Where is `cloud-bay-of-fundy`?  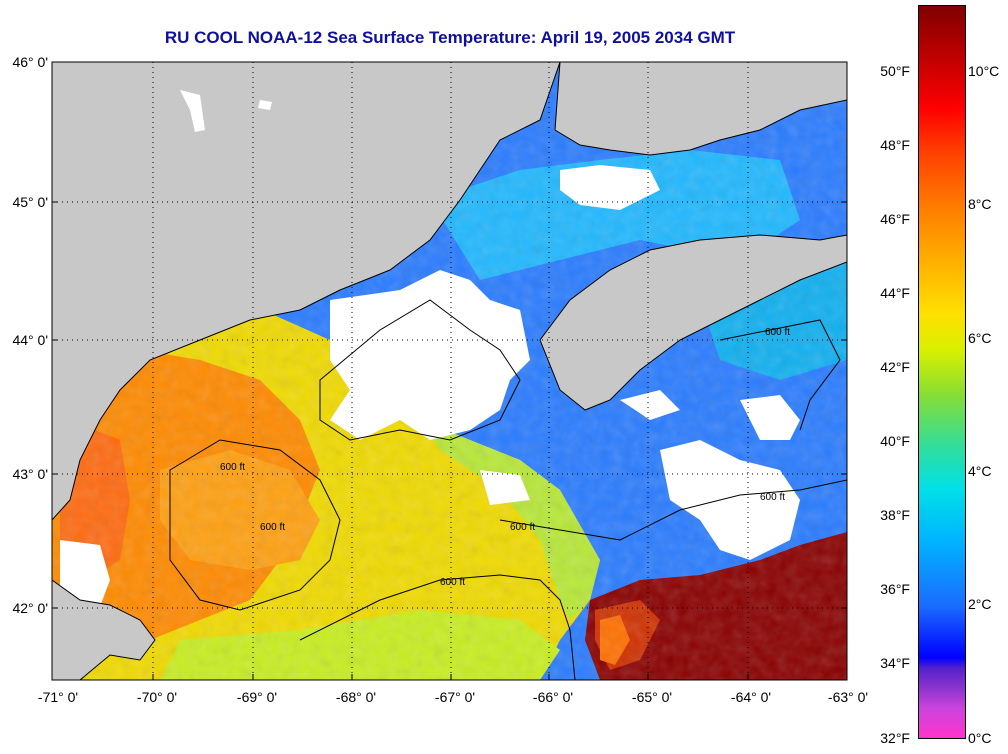 cloud-bay-of-fundy is located at coordinates (610, 187).